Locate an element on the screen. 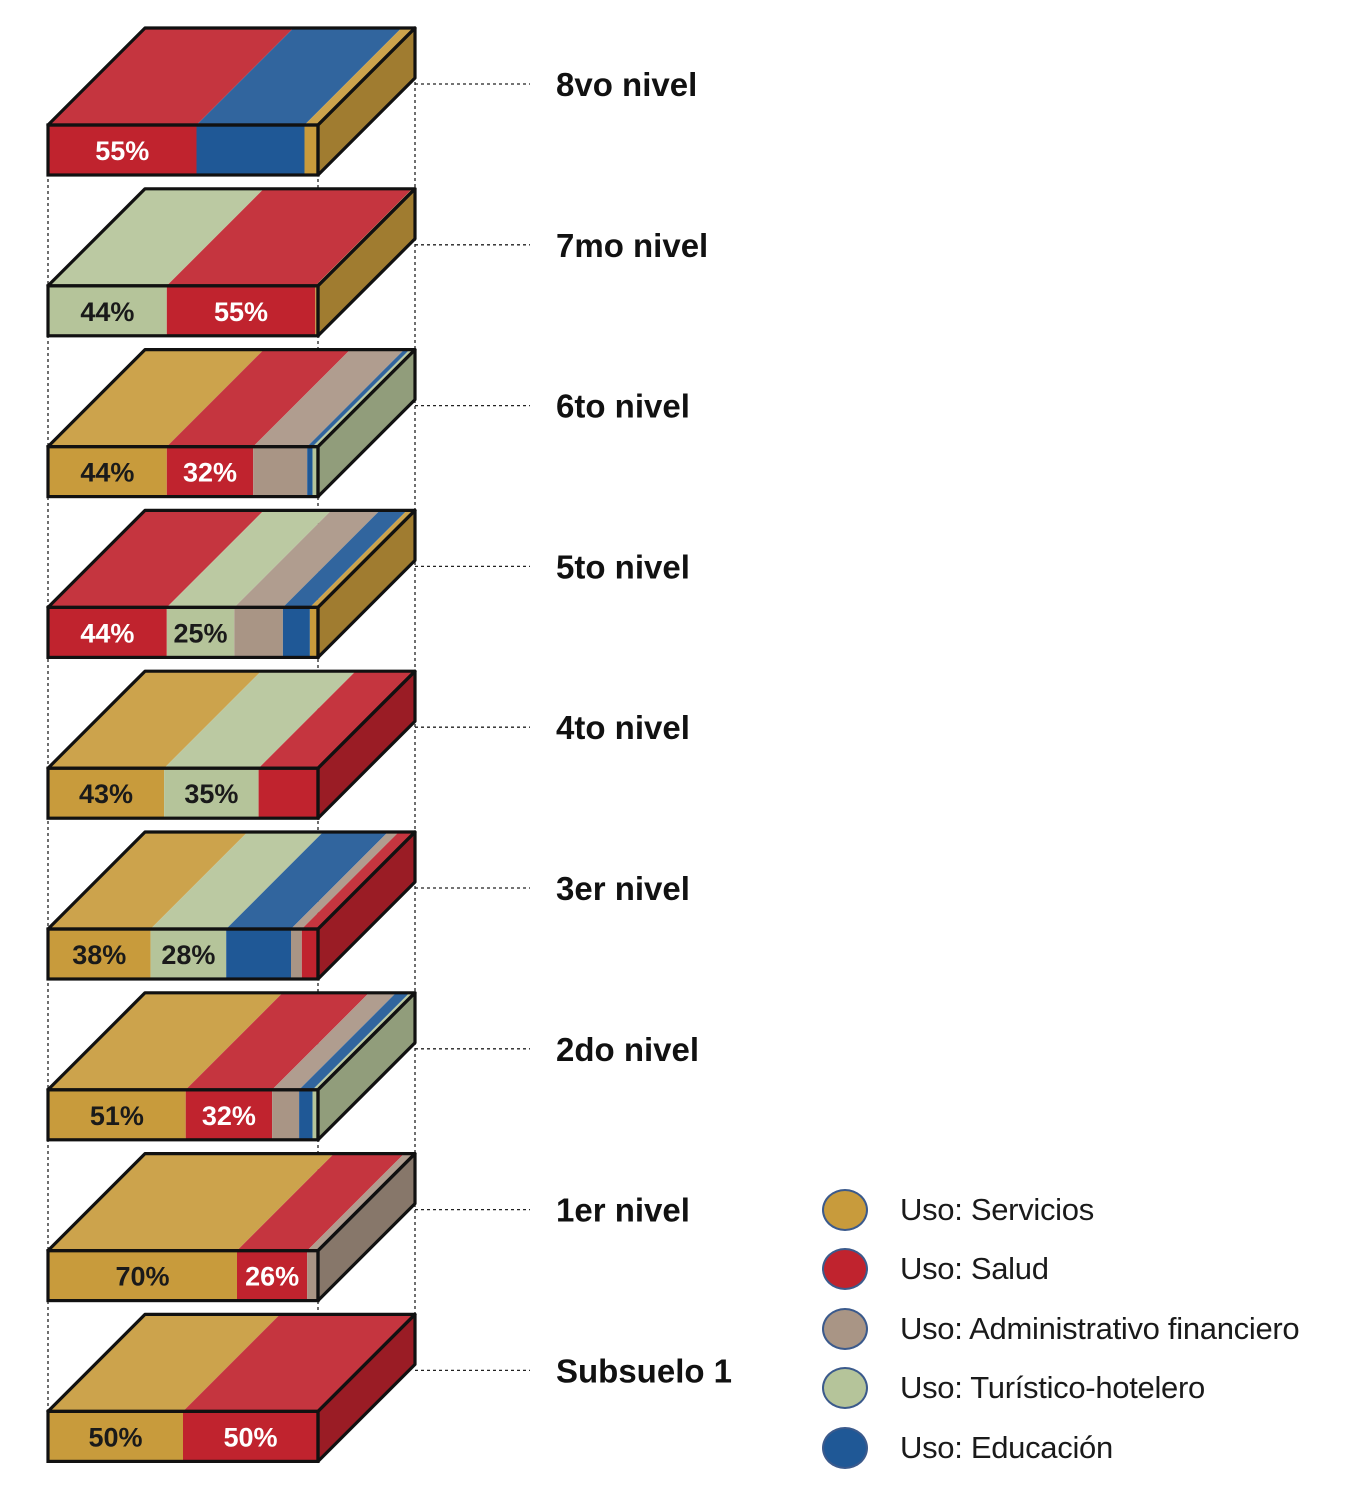  level-label: 2do nivel is located at coordinates (627, 1049).